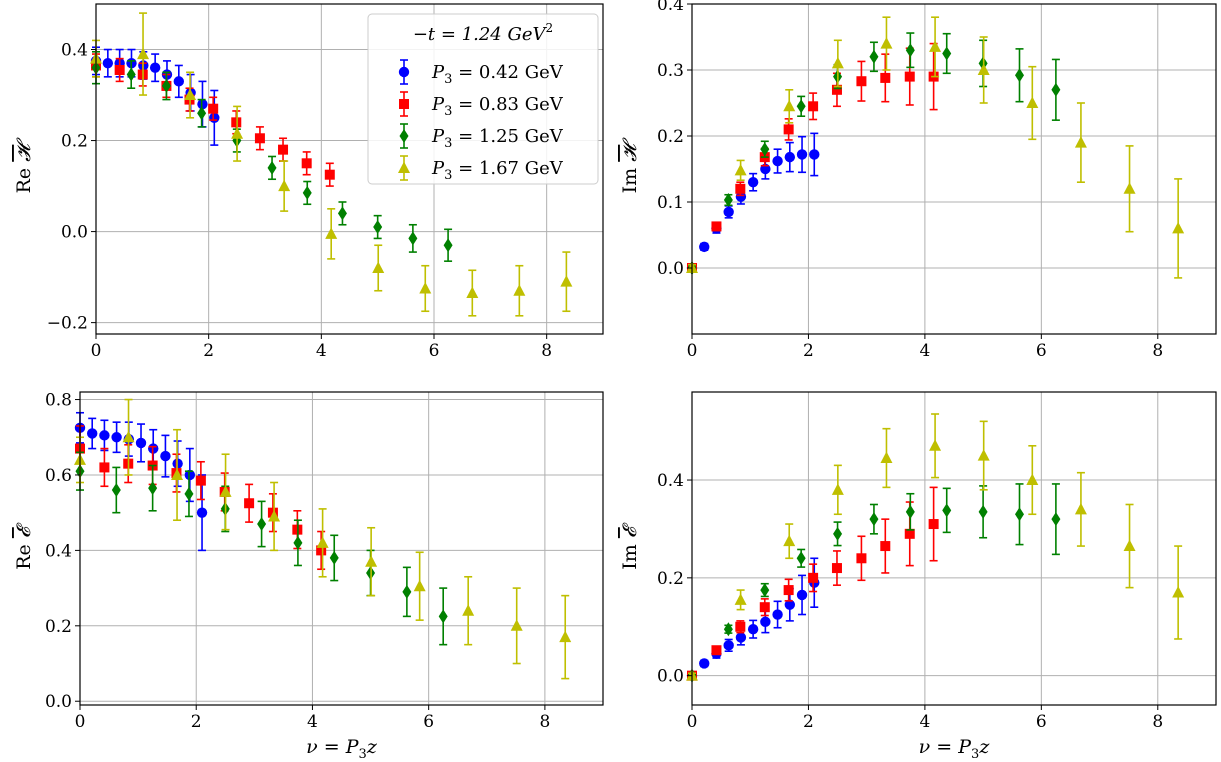  I want to click on legend-label-var: P, so click(438, 104).